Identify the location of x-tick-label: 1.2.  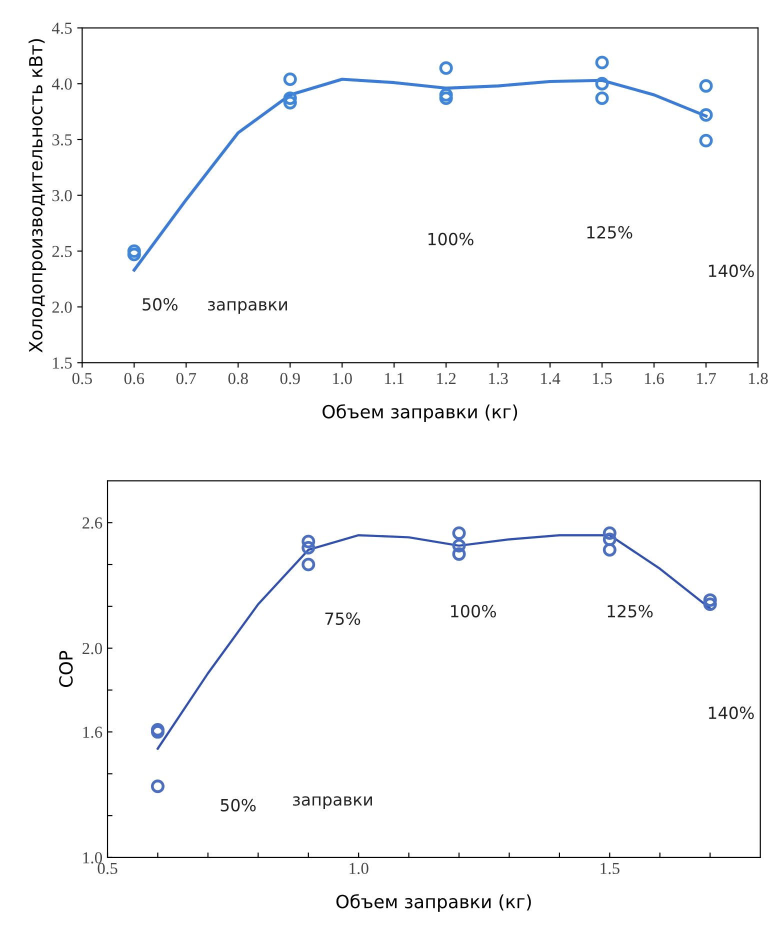
(446, 378).